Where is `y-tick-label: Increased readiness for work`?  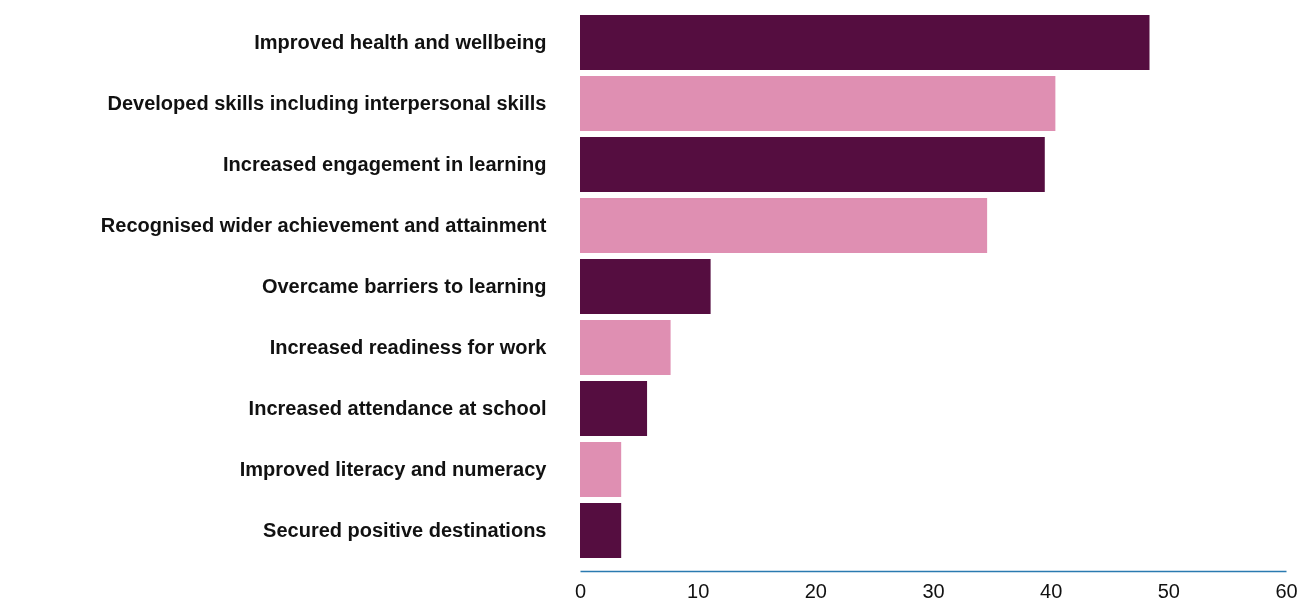 y-tick-label: Increased readiness for work is located at coordinates (408, 346).